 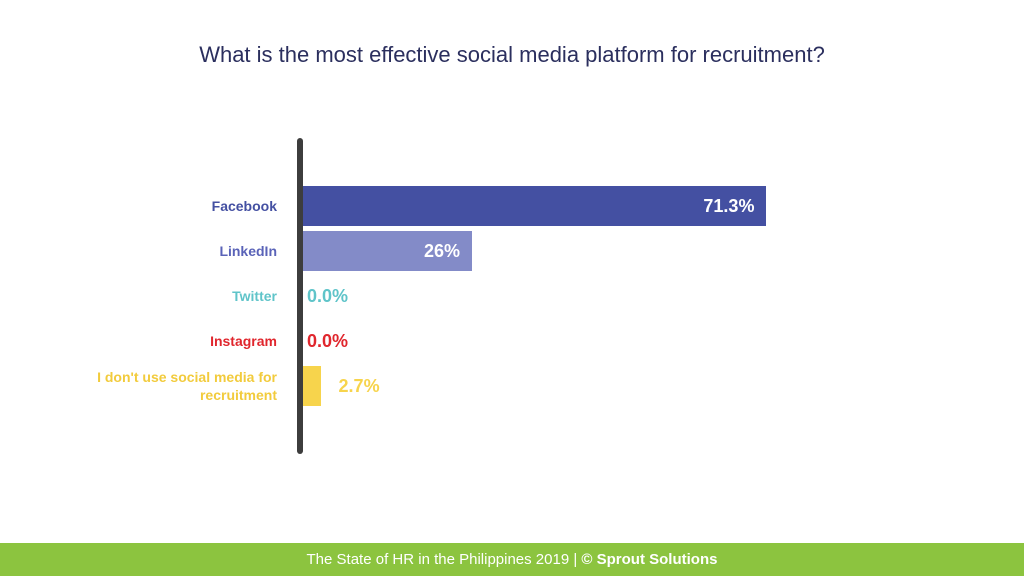 What do you see at coordinates (248, 251) in the screenshot?
I see `category-label: LinkedIn` at bounding box center [248, 251].